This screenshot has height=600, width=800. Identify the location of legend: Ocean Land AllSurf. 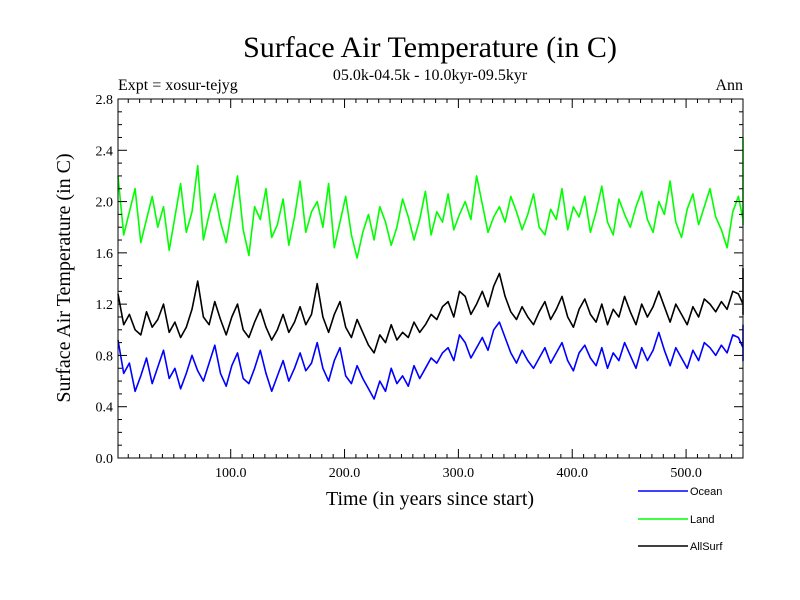
(680, 519).